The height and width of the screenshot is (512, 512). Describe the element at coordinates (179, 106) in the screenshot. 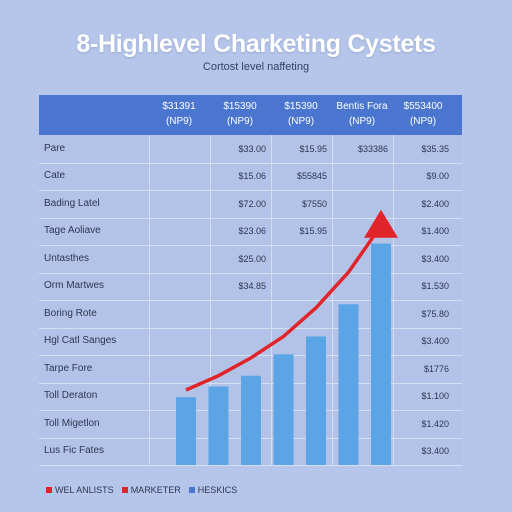

I see `column-header-line: $31391` at that location.